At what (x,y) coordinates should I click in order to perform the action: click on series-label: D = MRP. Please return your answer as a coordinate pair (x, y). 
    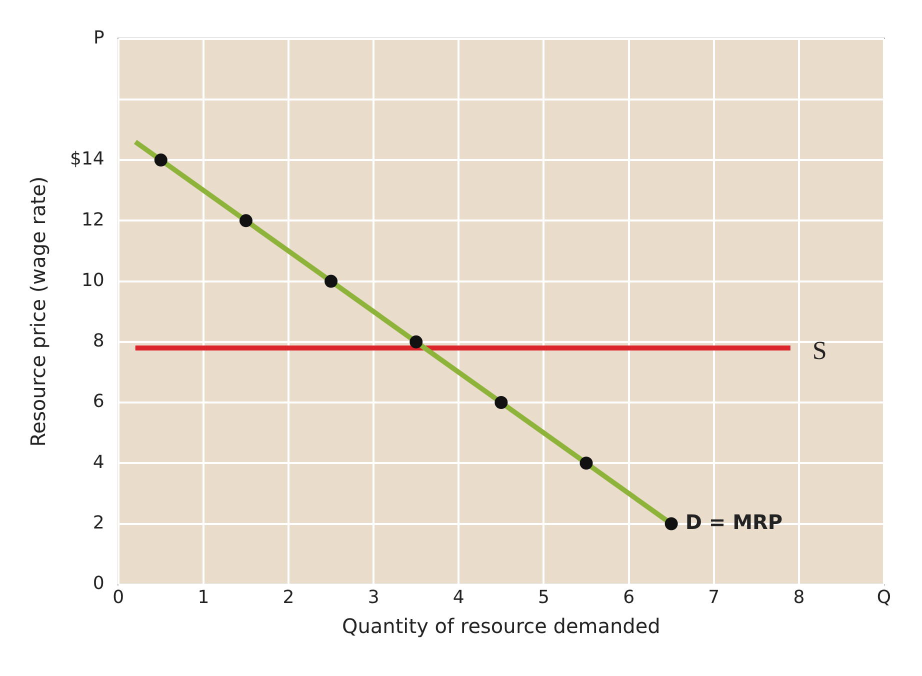
    Looking at the image, I should click on (734, 522).